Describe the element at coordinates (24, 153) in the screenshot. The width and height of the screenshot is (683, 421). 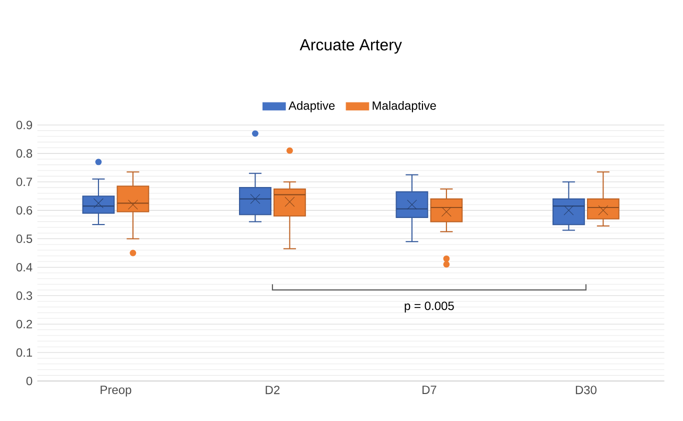
I see `y-tick-label: 0.8` at that location.